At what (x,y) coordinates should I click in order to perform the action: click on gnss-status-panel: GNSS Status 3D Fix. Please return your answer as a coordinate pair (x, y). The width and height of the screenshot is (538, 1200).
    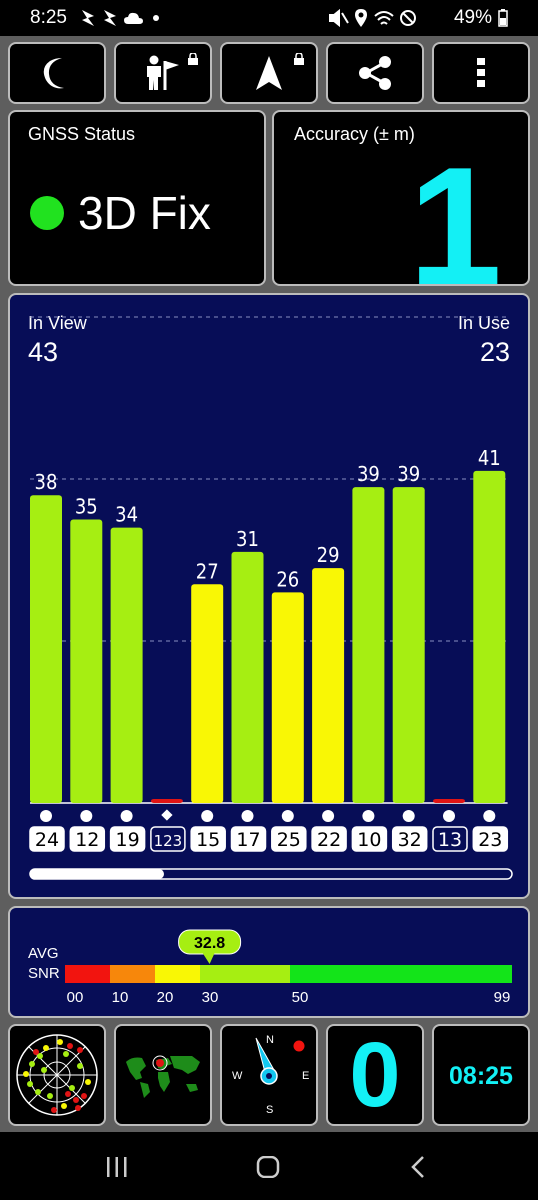
    Looking at the image, I should click on (137, 198).